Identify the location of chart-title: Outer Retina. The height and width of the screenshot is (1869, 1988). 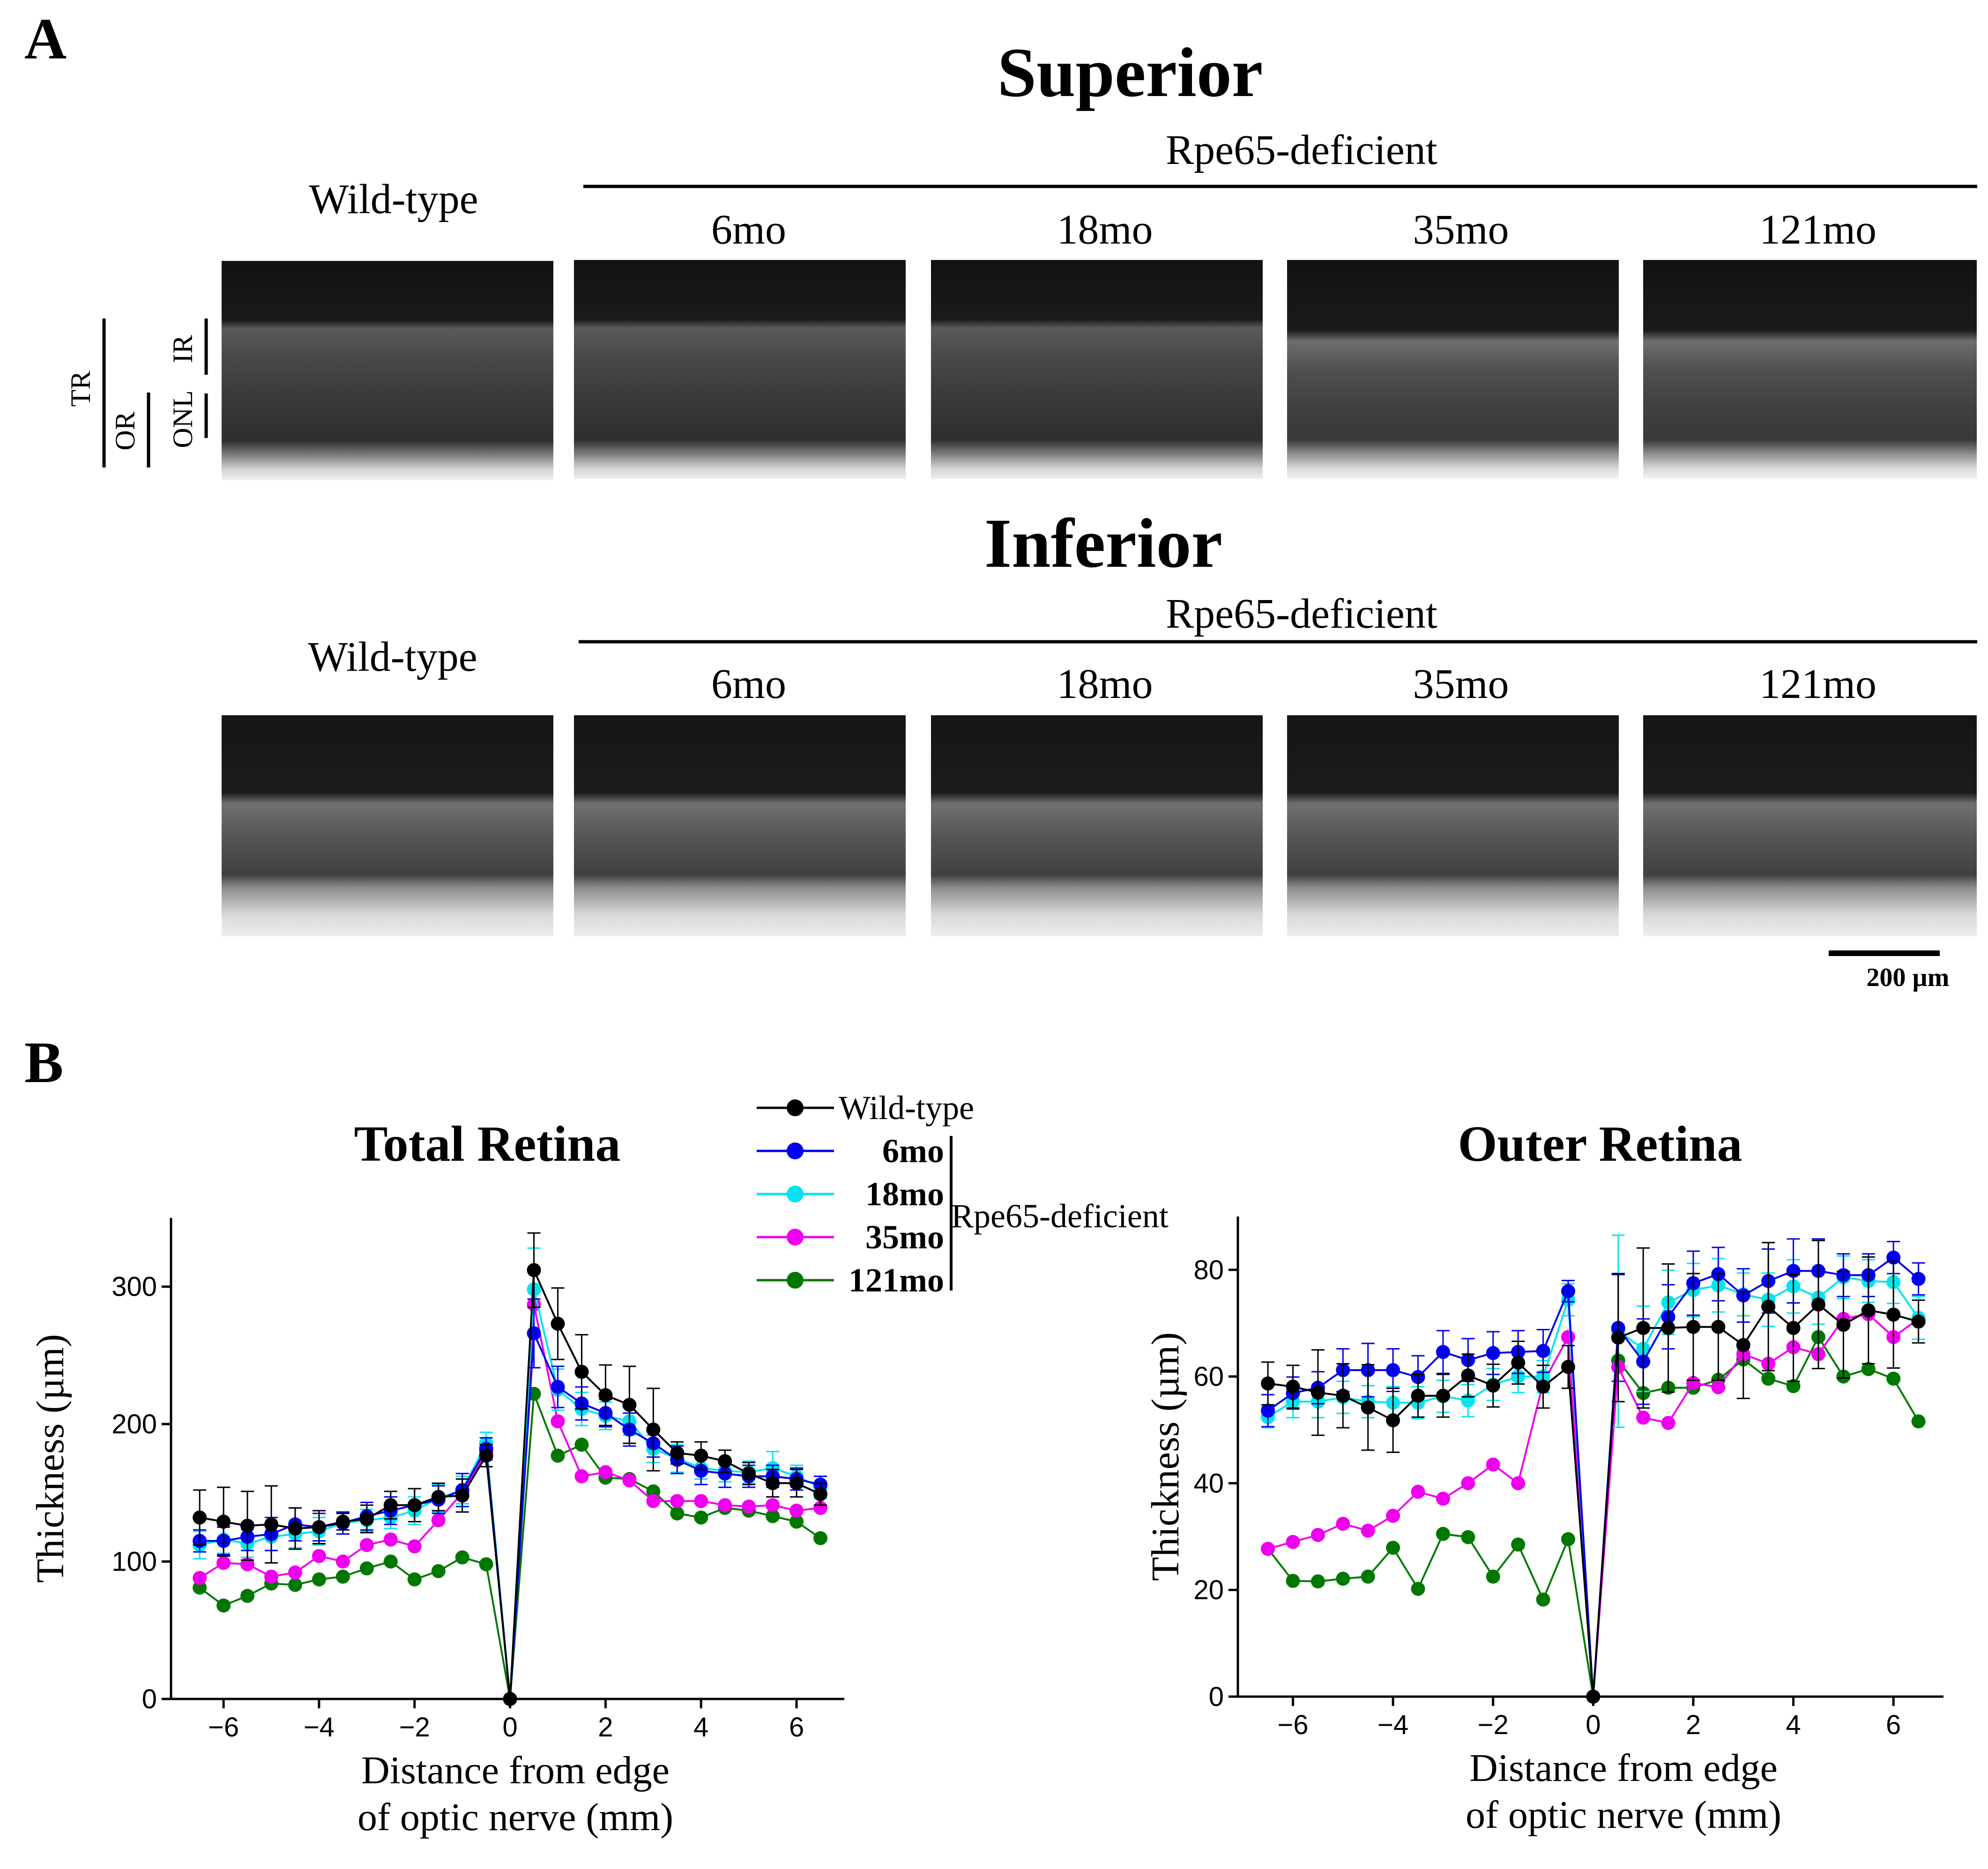
(1600, 1144).